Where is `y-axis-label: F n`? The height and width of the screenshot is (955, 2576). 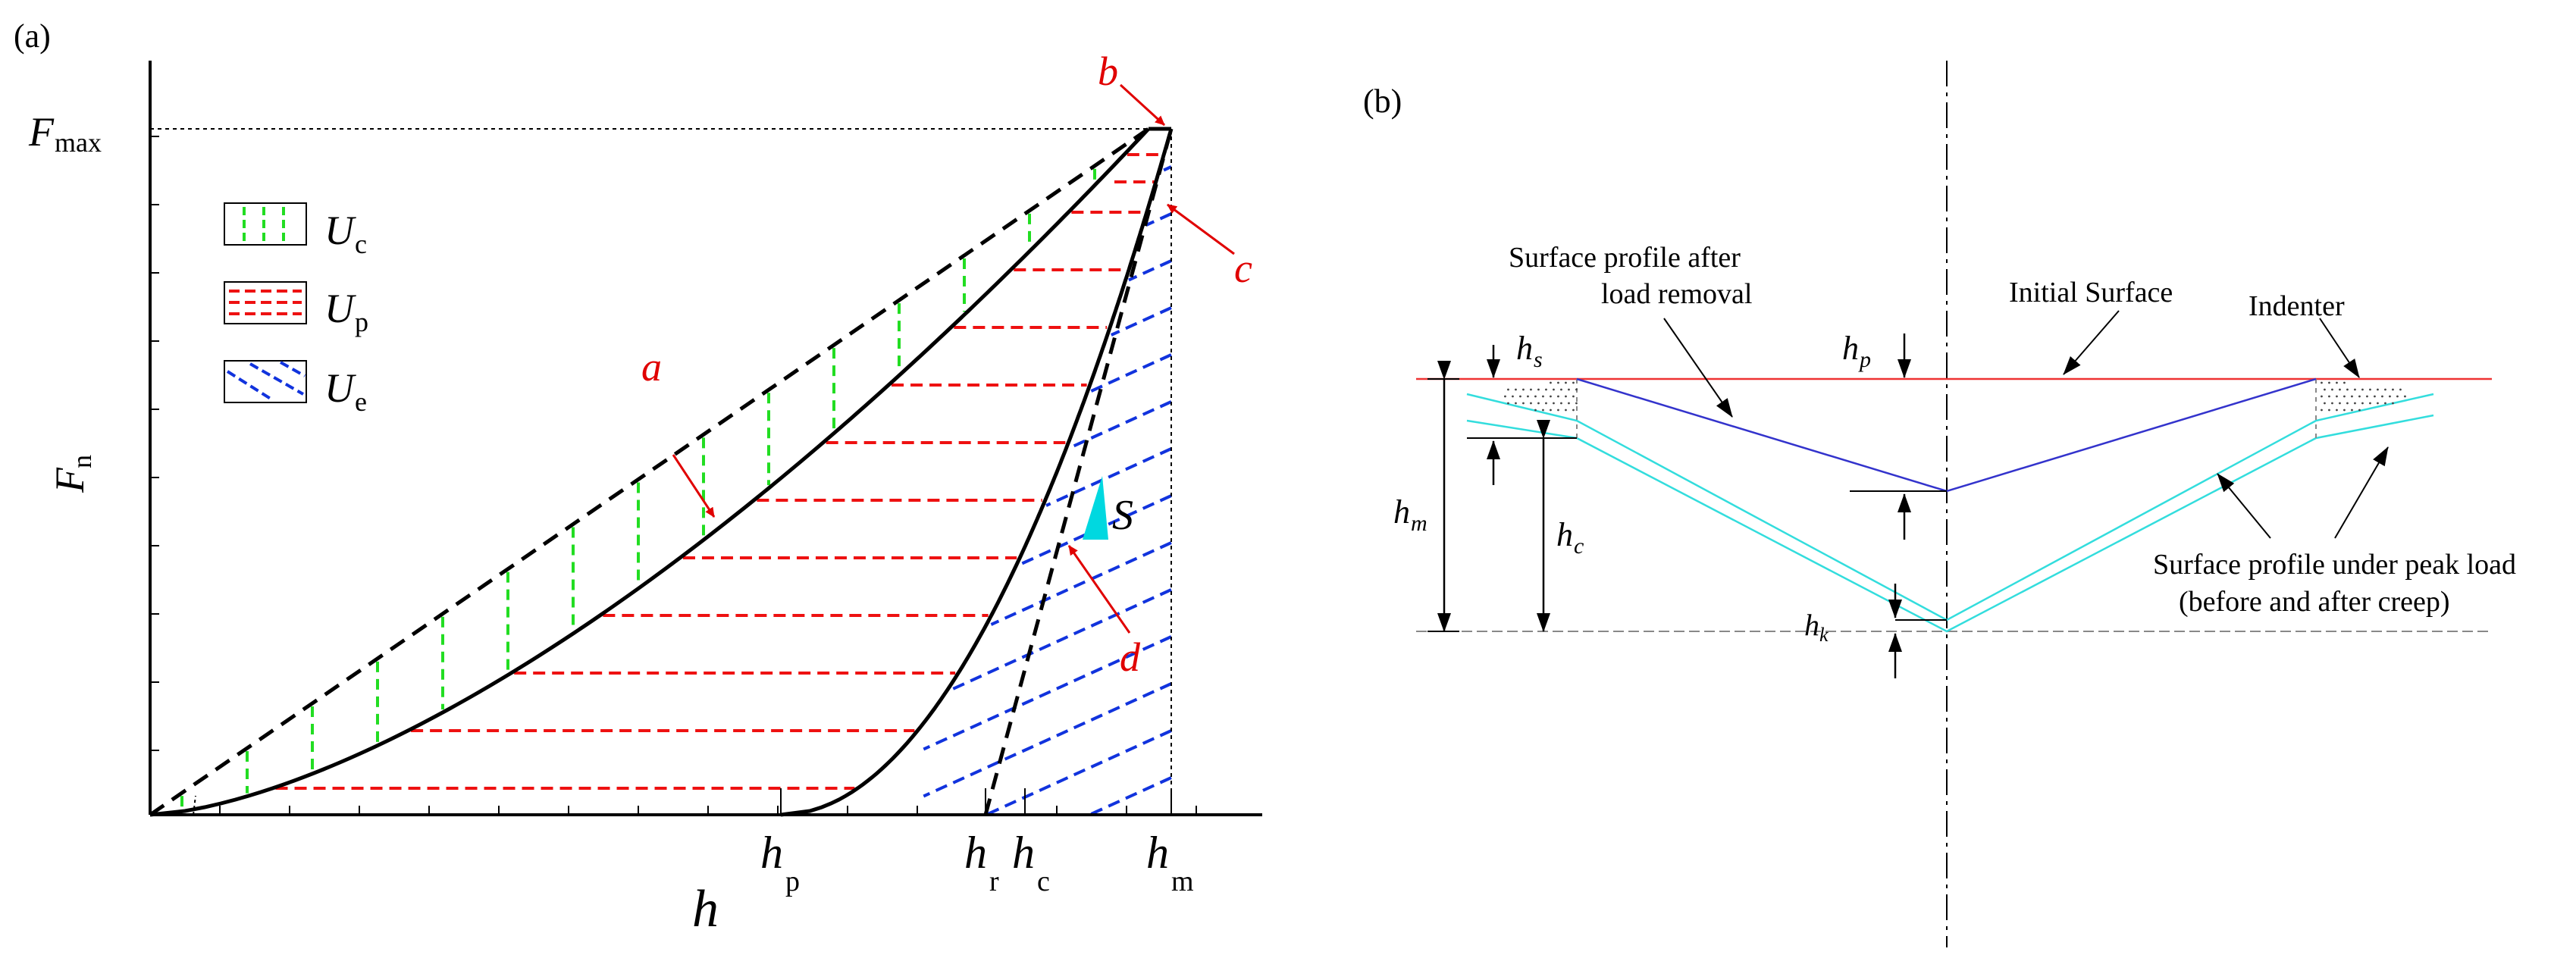
y-axis-label: F n is located at coordinates (72, 474).